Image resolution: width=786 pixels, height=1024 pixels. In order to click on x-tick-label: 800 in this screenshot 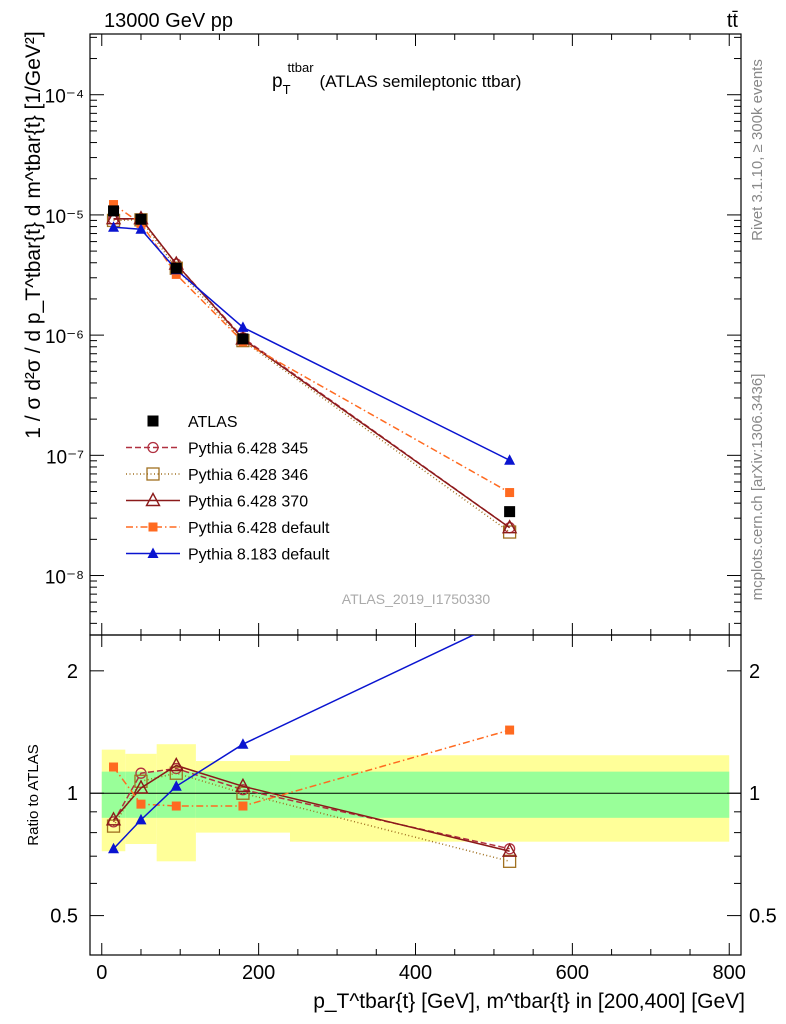, I will do `click(729, 973)`.